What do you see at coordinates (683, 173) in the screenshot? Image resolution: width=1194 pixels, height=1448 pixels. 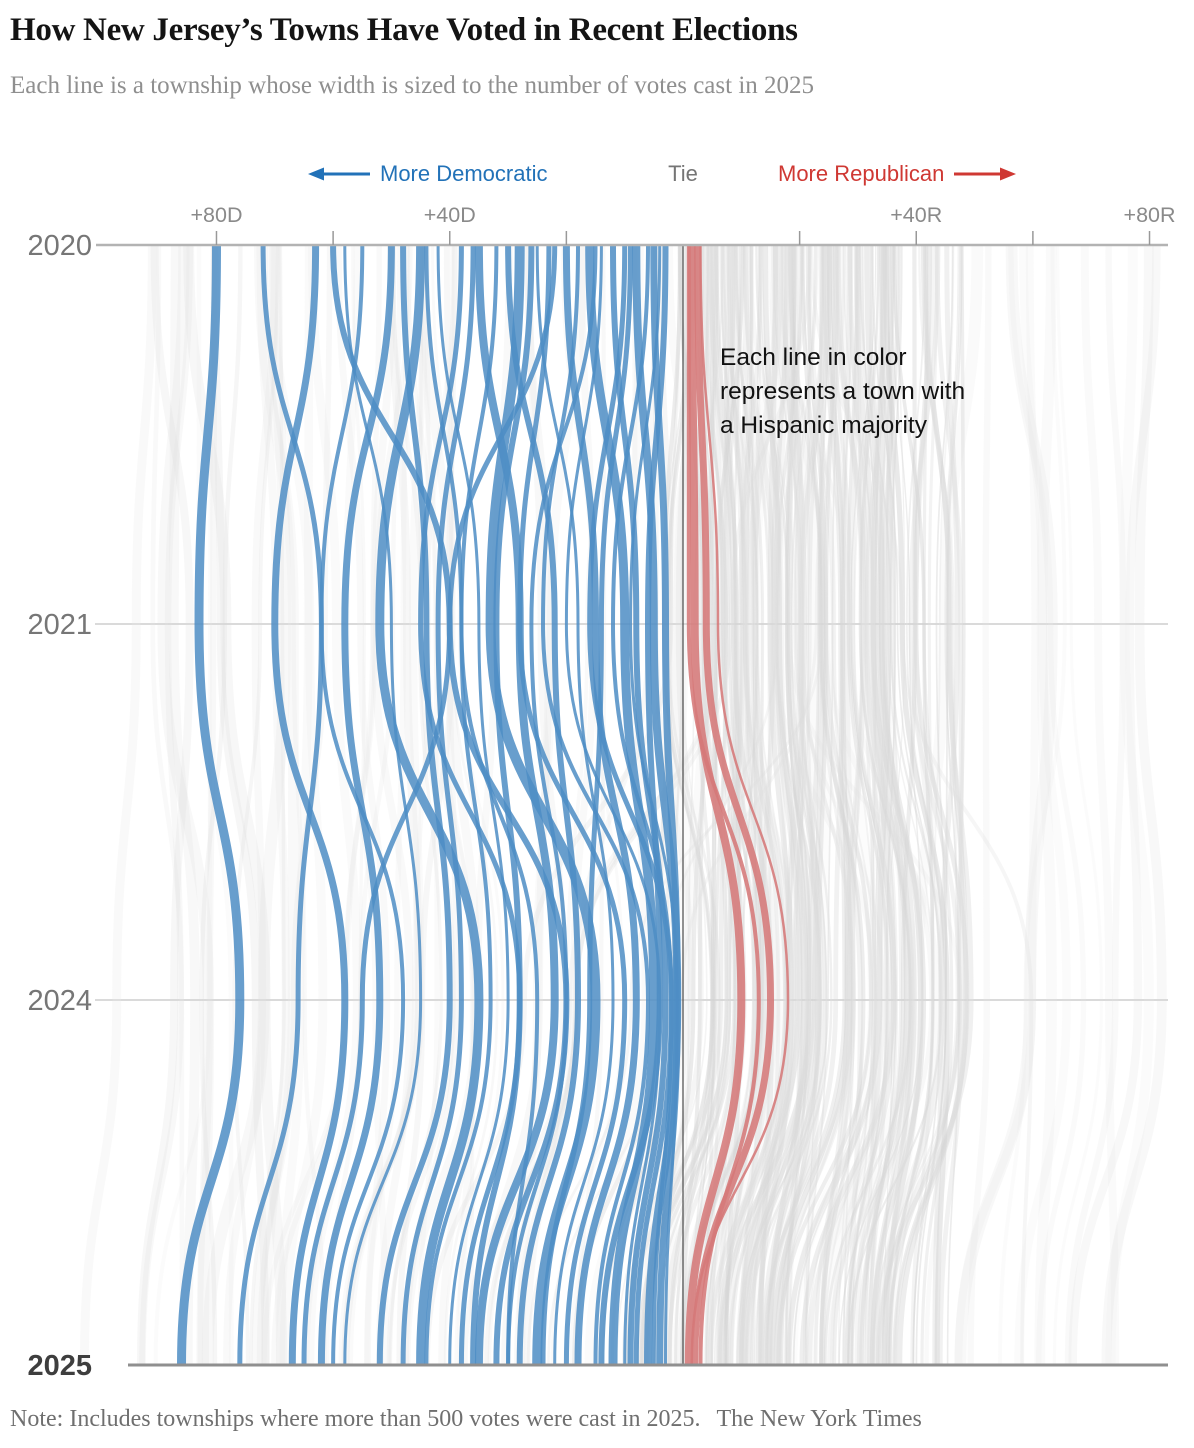 I see `legend-tie-label: Tie` at bounding box center [683, 173].